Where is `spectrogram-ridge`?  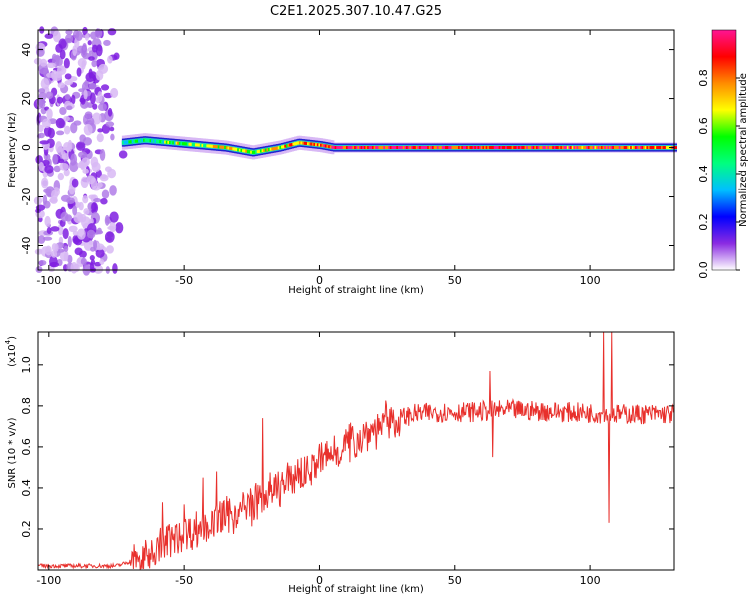
spectrogram-ridge is located at coordinates (399, 146).